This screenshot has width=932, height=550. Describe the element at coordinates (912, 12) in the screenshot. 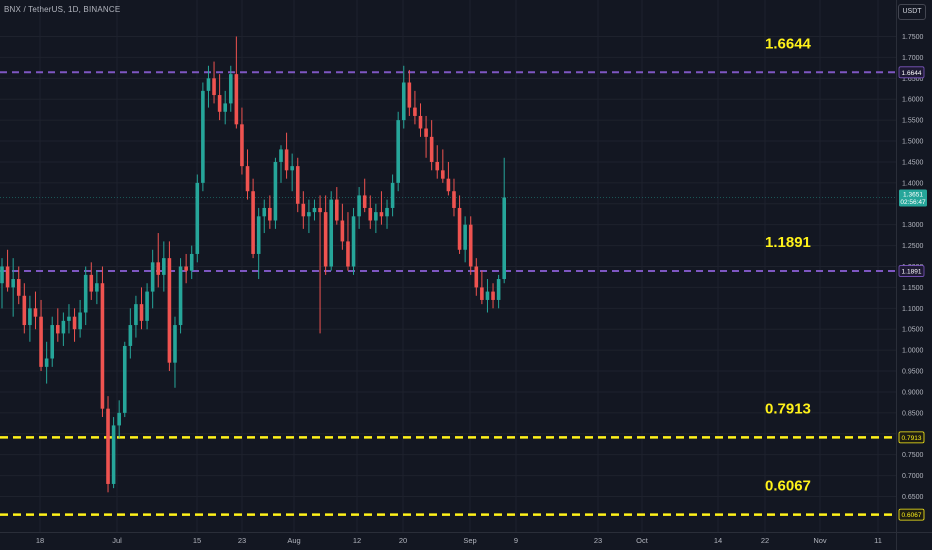

I see `currency-button: USDT` at that location.